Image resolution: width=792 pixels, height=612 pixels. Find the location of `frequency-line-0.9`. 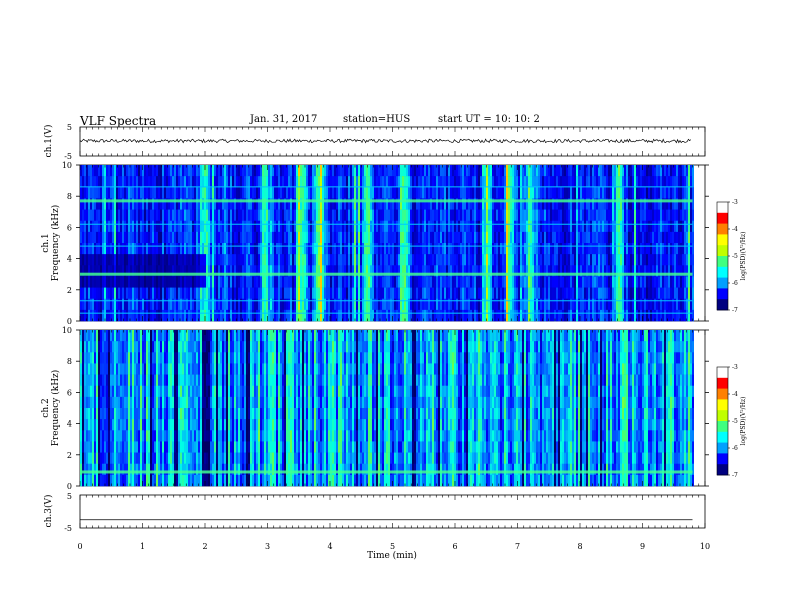

frequency-line-0.9 is located at coordinates (386, 472).